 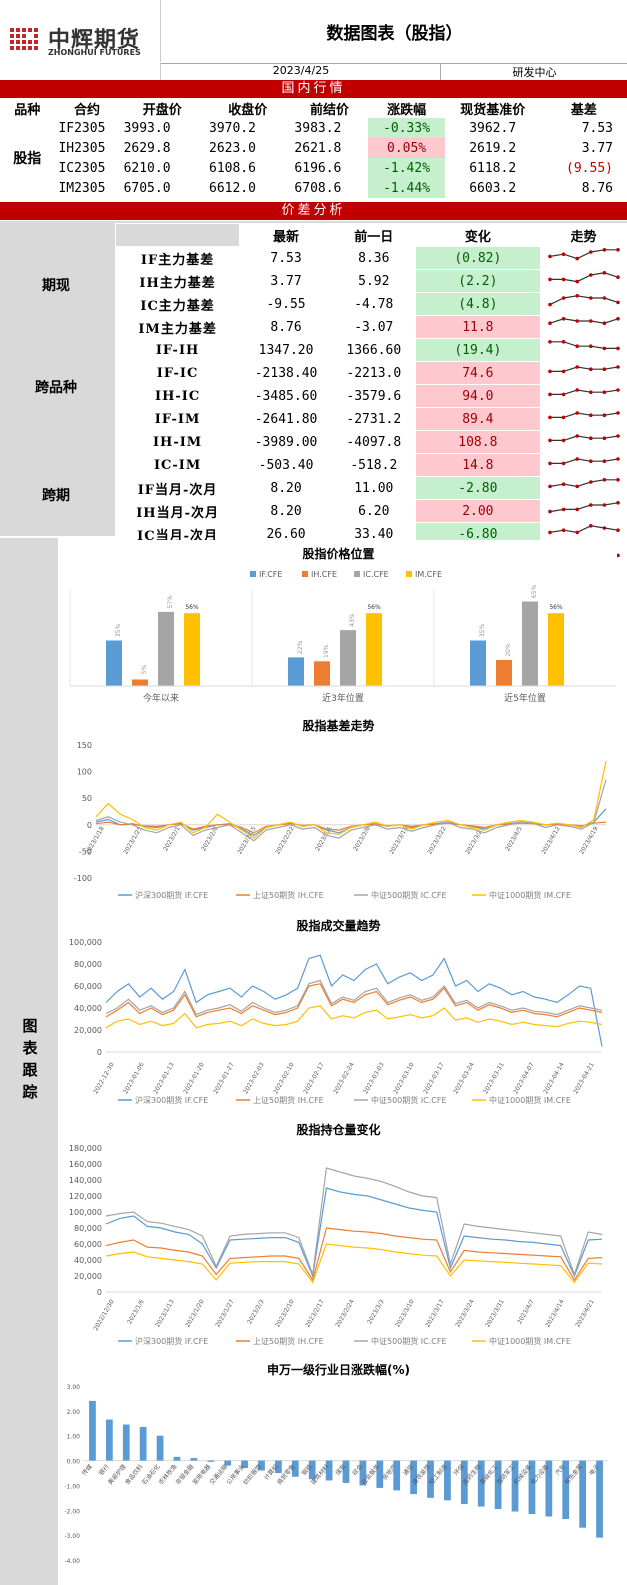 I want to click on close-cell: 6612.0, so click(x=232, y=188).